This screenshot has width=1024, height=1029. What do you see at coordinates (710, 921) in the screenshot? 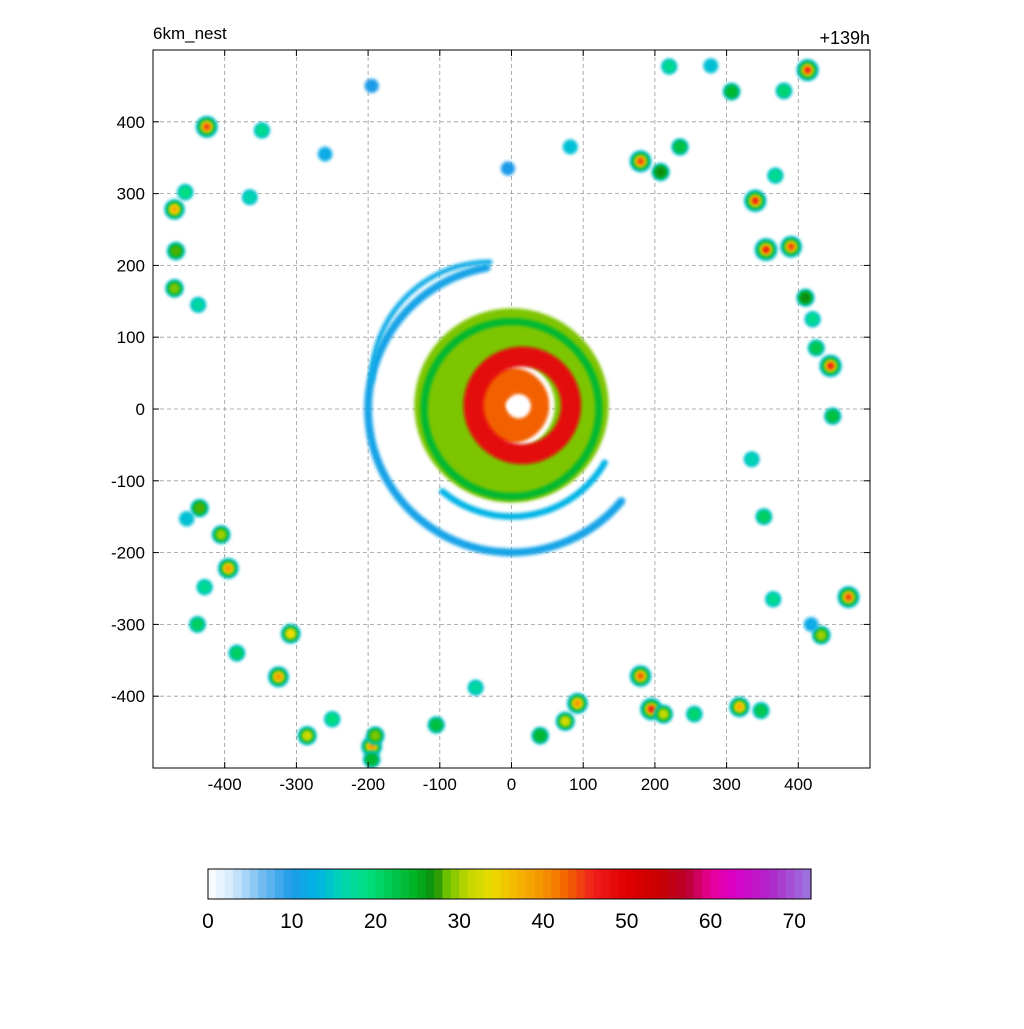
I see `colorbar-tick-label: 60` at bounding box center [710, 921].